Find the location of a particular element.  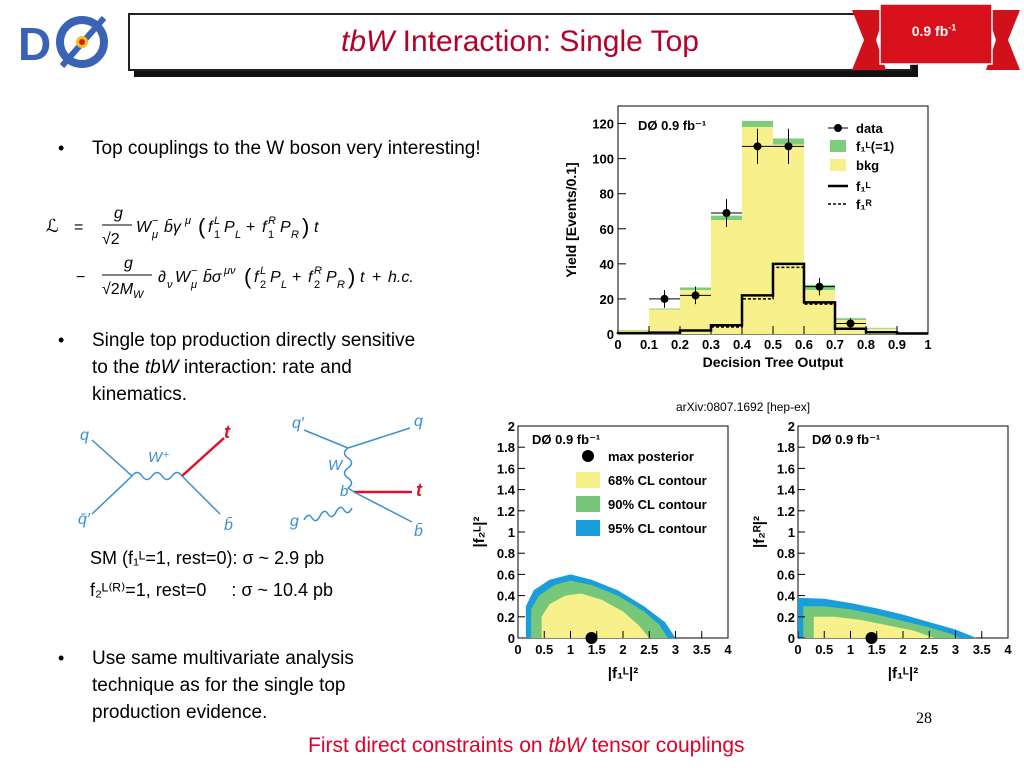

svg-text: μν is located at coordinates (229, 271).